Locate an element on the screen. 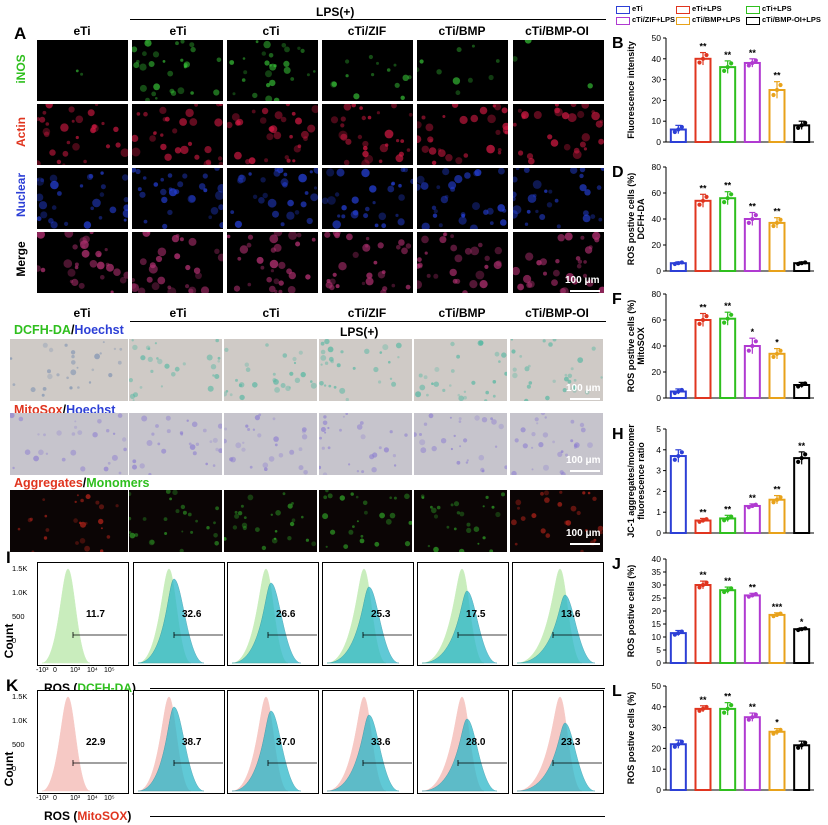 Image resolution: width=828 pixels, height=825 pixels. scale-bar-line-a is located at coordinates (585, 291).